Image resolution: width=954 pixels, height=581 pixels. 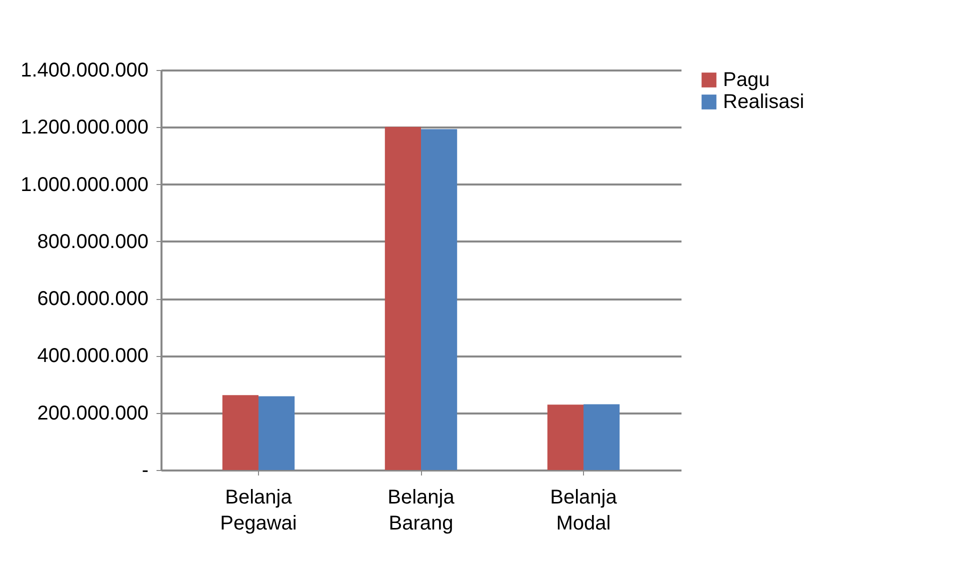 What do you see at coordinates (84, 185) in the screenshot?
I see `y-tick-label: 1.000.000.000` at bounding box center [84, 185].